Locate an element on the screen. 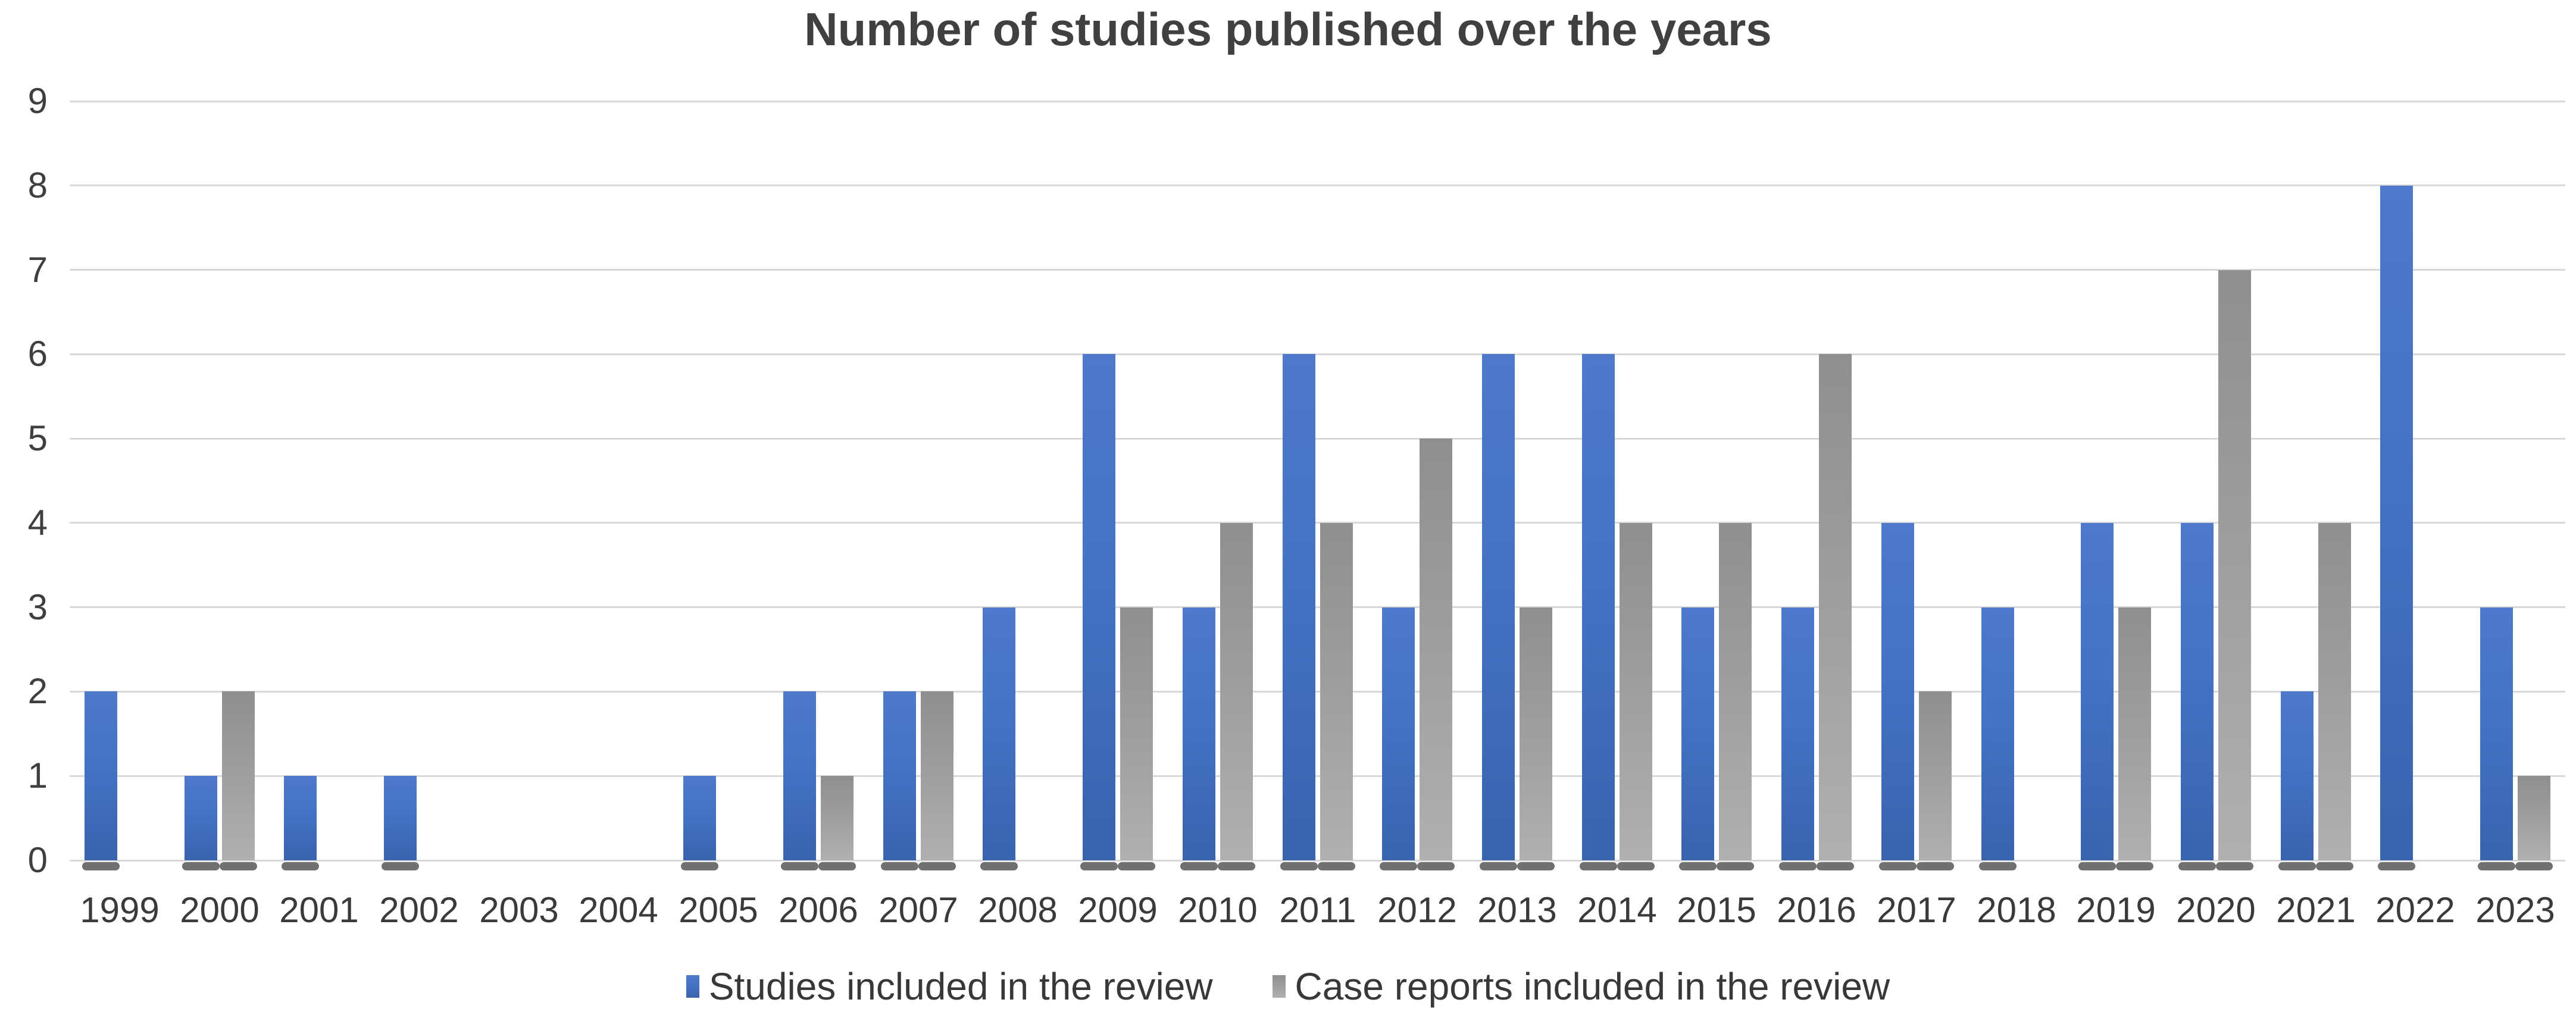  bar-shadow-2016 is located at coordinates (1798, 866).